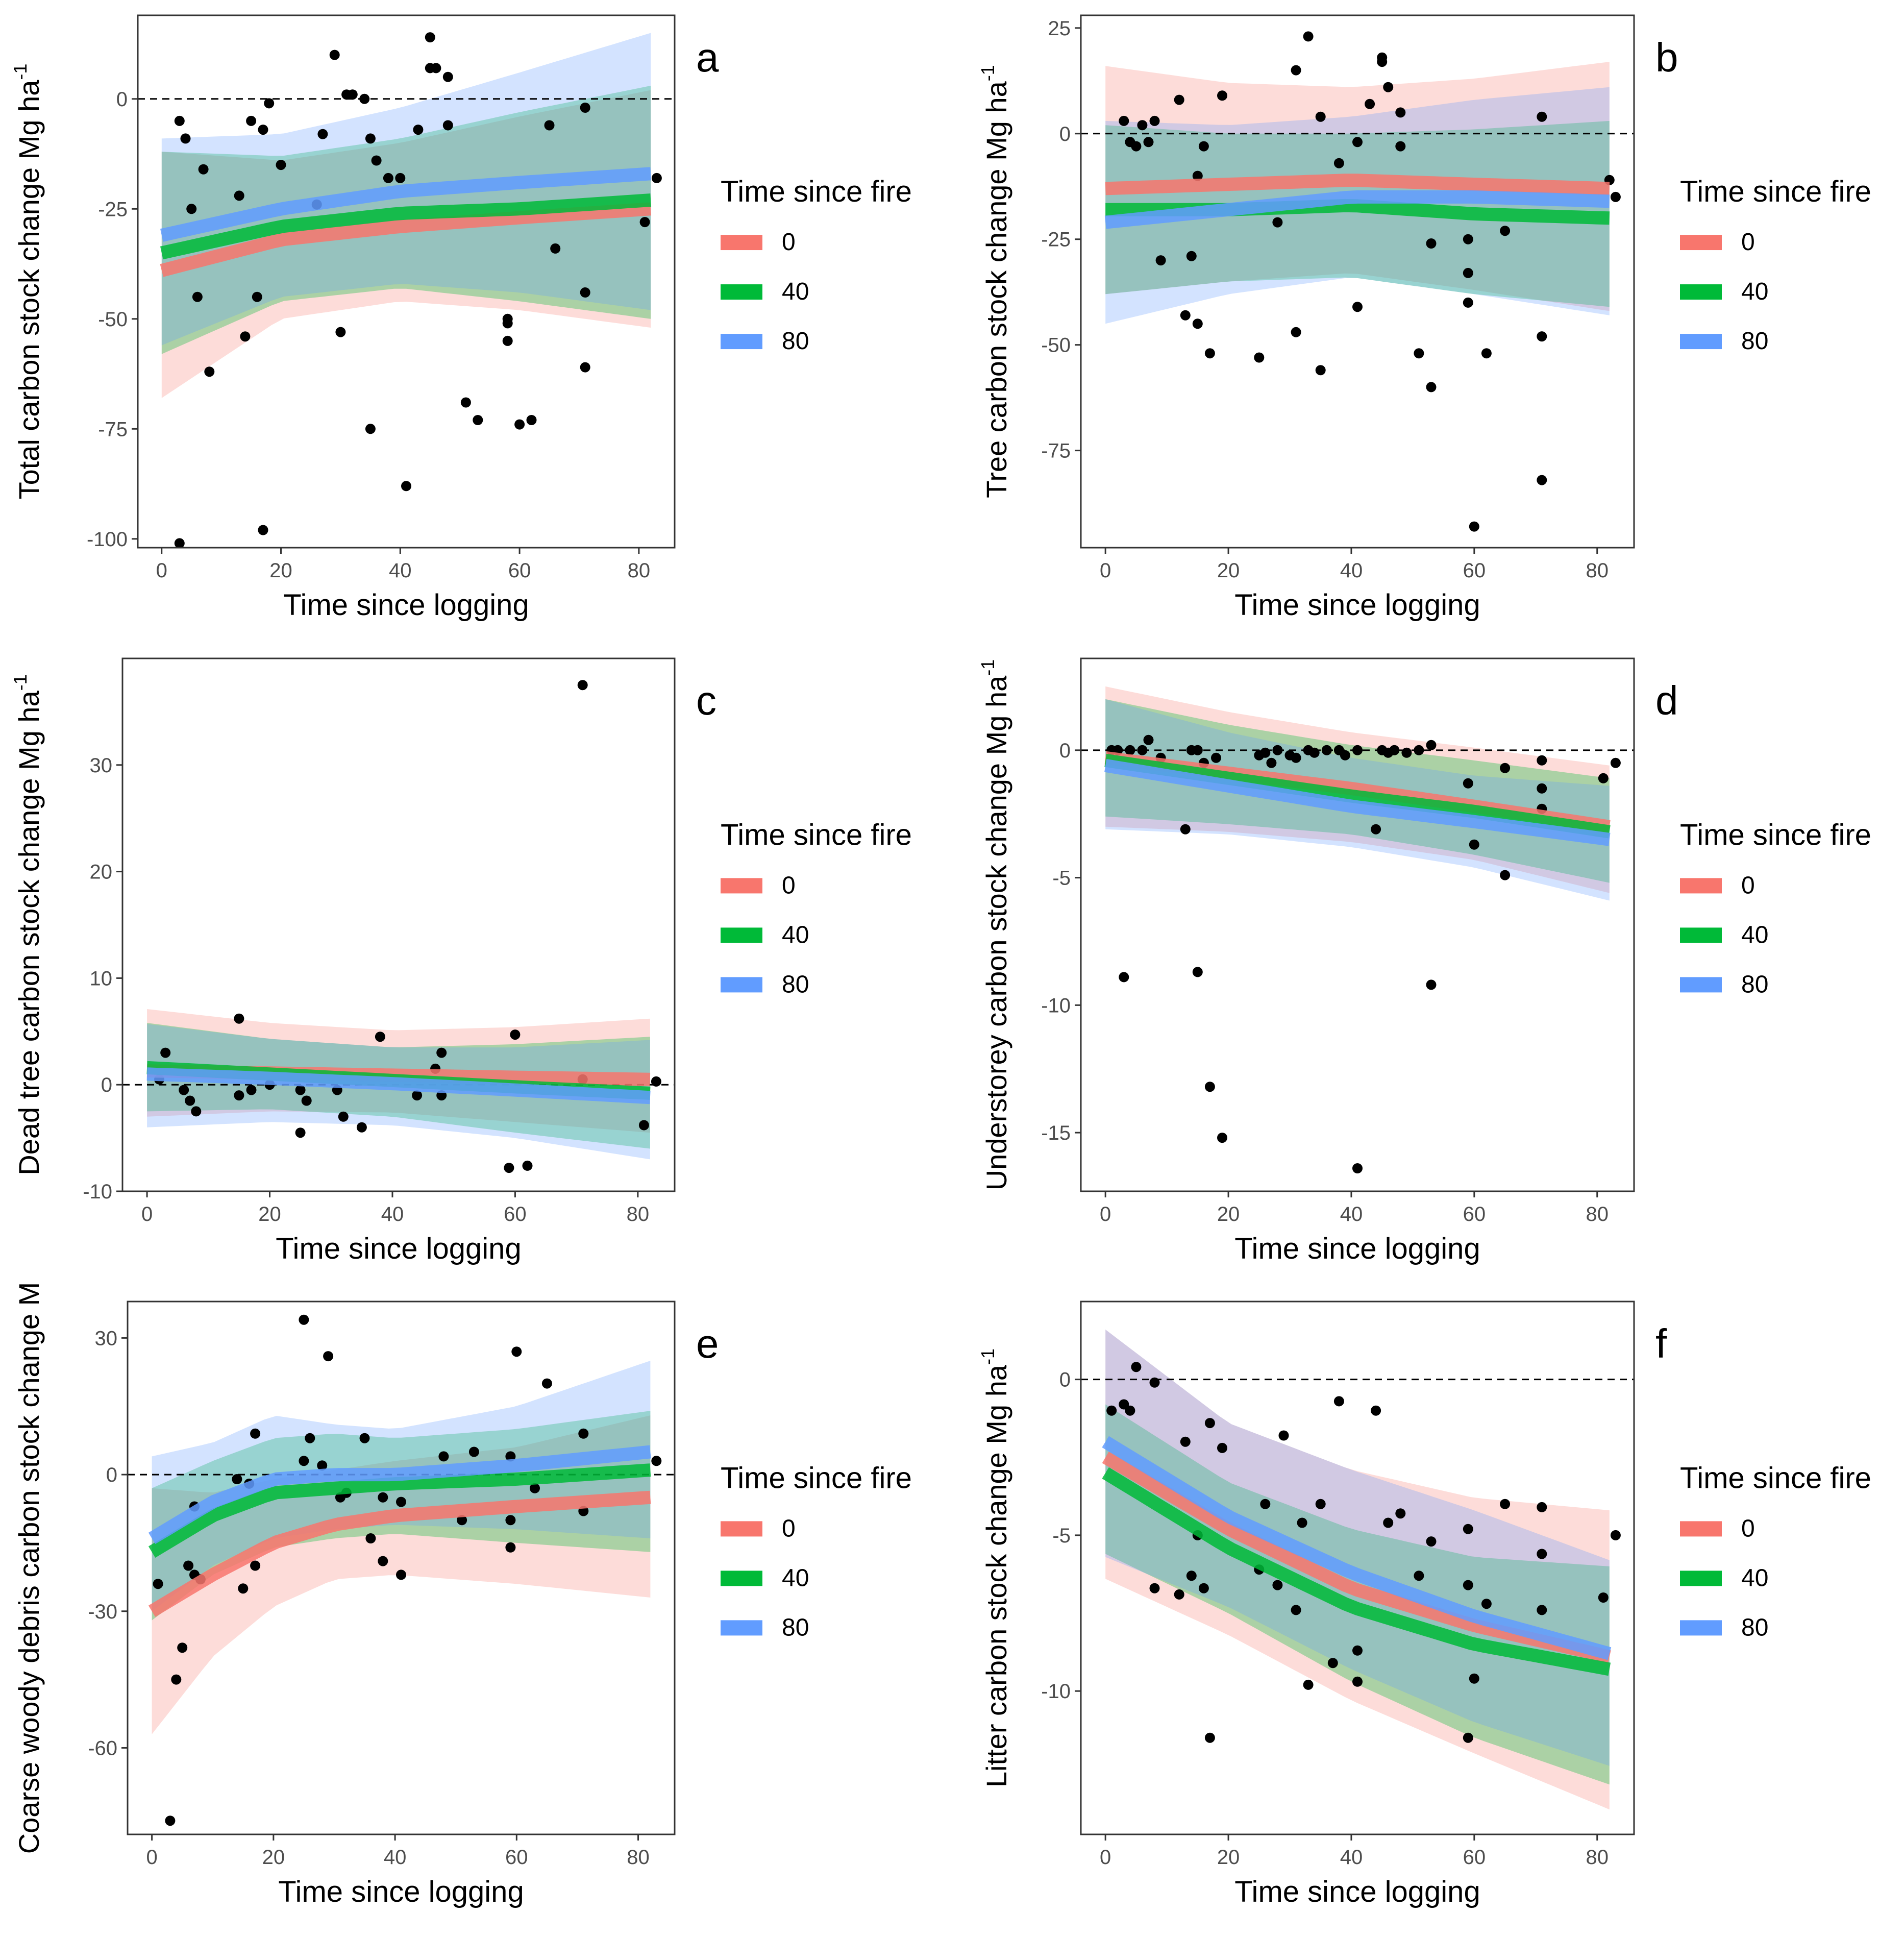 This screenshot has width=1904, height=1938. I want to click on y-axis-label: Tree carbon stock change Mg ha-1, so click(994, 281).